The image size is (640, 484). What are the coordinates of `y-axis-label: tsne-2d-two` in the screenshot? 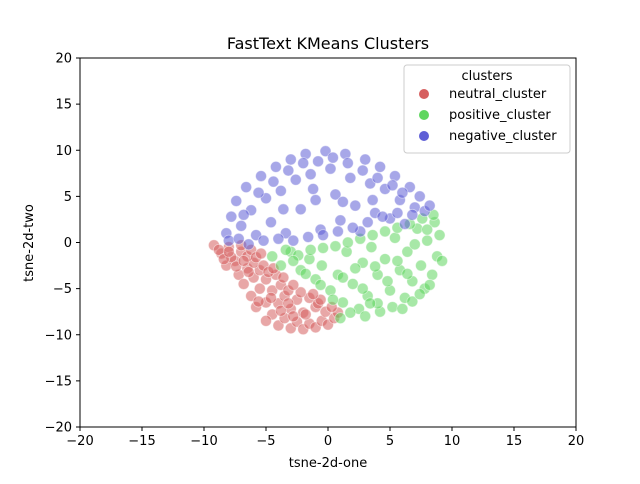 It's located at (29, 243).